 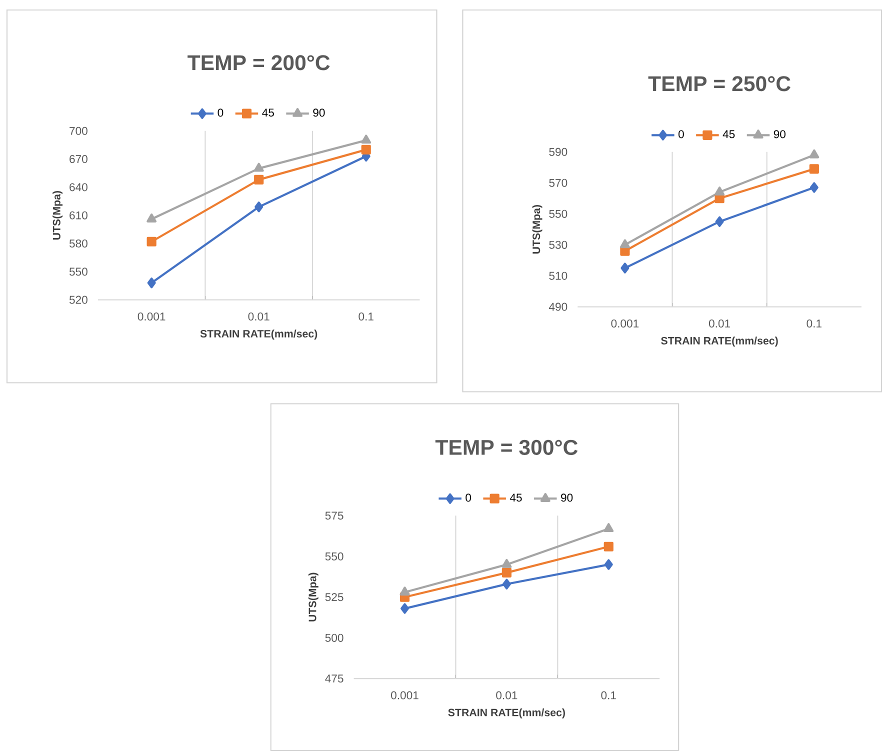 I want to click on y-tick-label: 510, so click(x=558, y=276).